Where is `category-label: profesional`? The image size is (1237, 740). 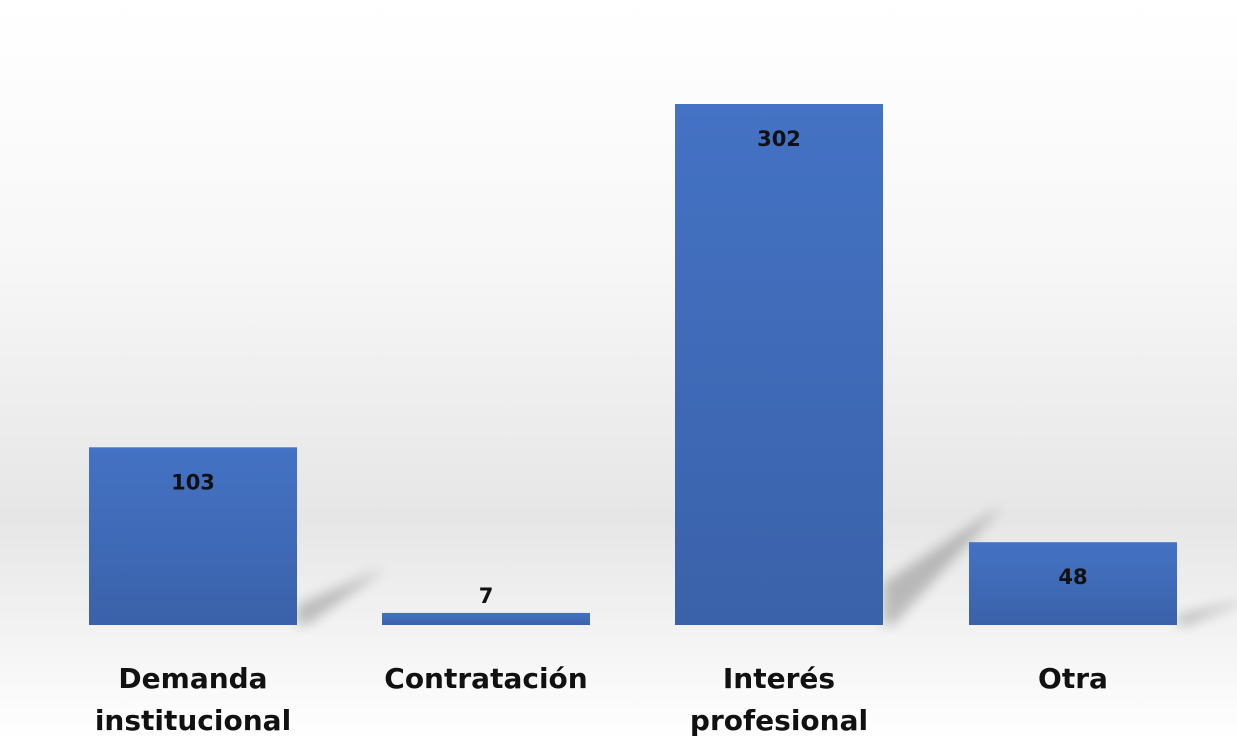 category-label: profesional is located at coordinates (779, 720).